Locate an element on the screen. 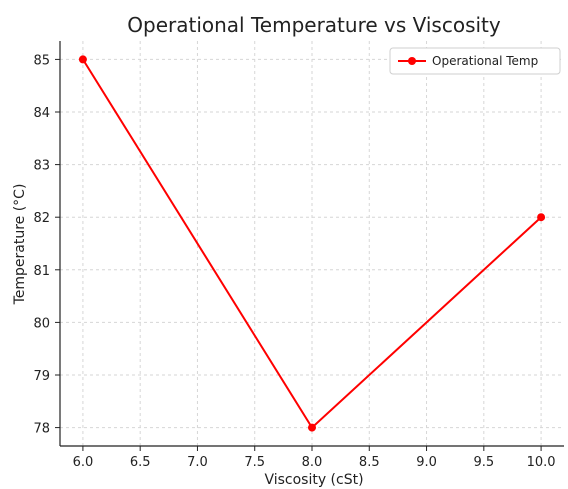 The width and height of the screenshot is (568, 489). legend-label: Operational Temp is located at coordinates (485, 61).